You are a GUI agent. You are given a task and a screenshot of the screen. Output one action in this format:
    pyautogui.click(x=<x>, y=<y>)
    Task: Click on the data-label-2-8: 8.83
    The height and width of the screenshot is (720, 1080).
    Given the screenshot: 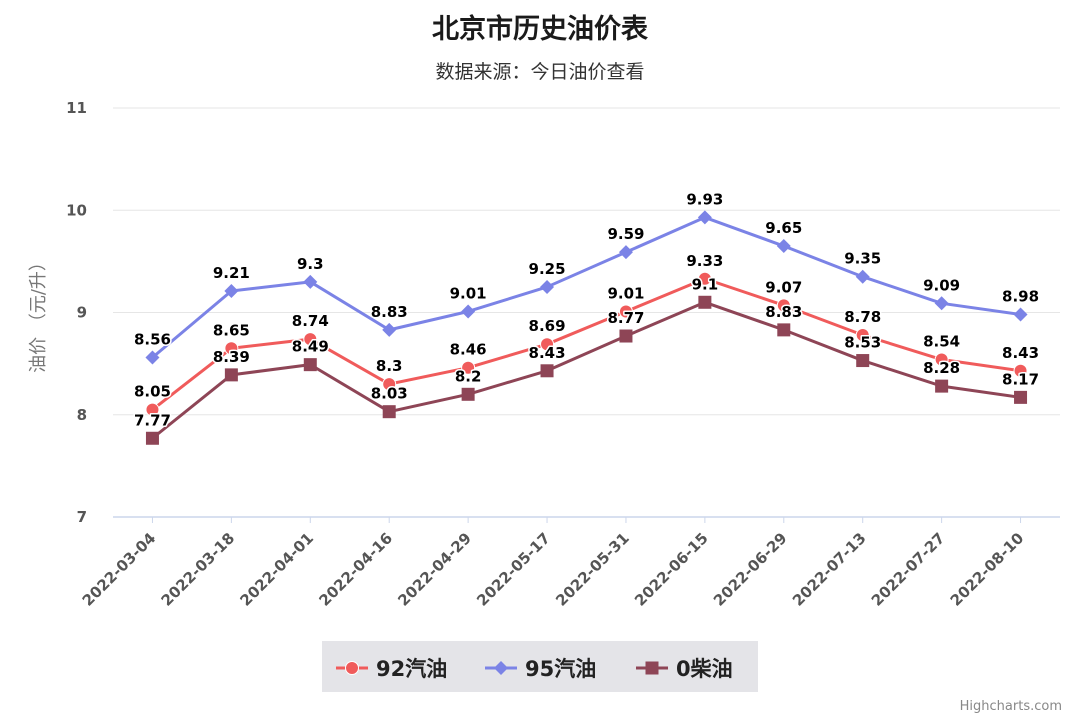 What is the action you would take?
    pyautogui.click(x=783, y=312)
    